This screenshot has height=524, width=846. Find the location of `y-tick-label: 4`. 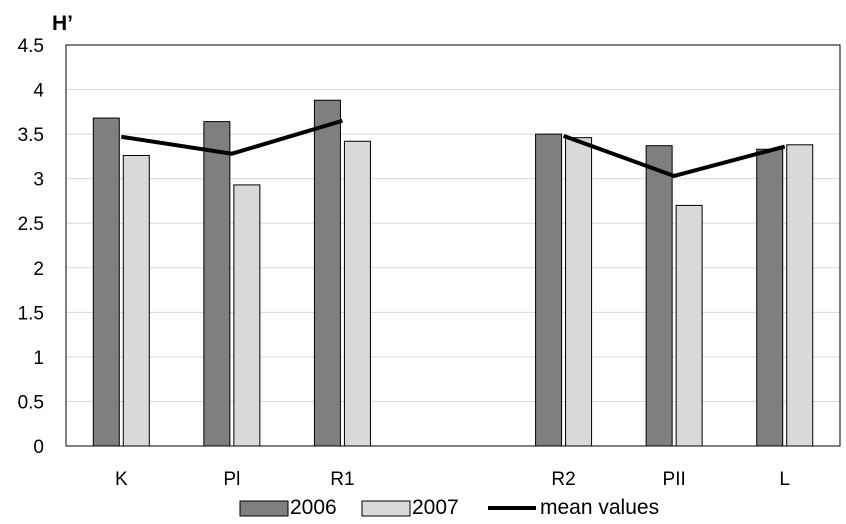

y-tick-label: 4 is located at coordinates (38, 91).